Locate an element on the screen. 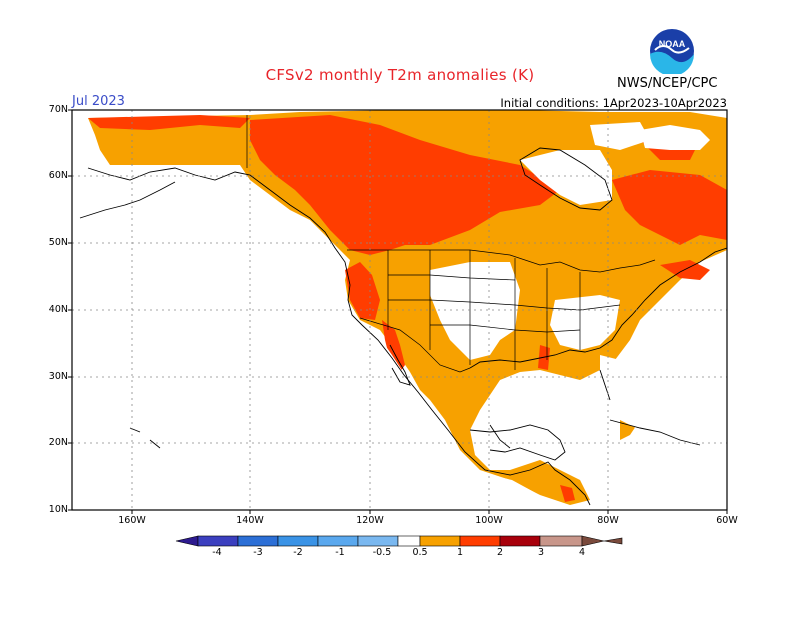  lat-label: 50N is located at coordinates (58, 242).